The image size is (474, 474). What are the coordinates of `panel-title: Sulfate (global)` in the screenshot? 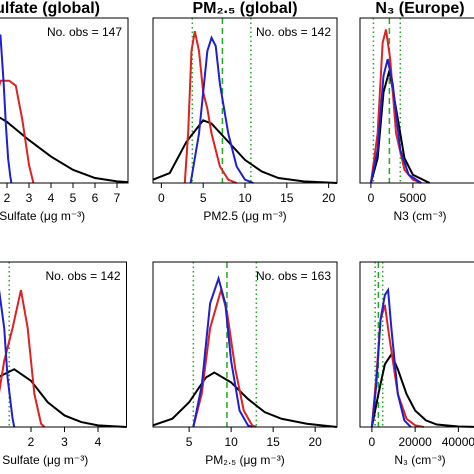 It's located at (50, 8).